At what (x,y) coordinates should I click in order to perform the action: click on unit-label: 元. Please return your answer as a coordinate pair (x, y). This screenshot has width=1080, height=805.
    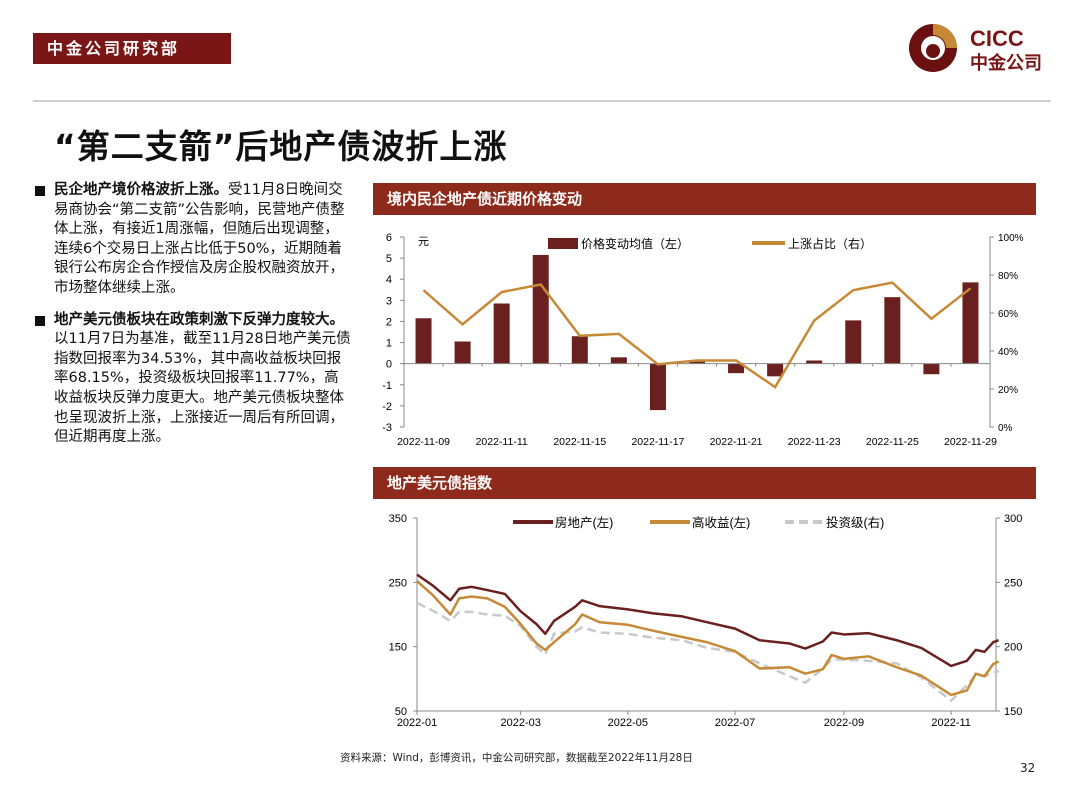
    Looking at the image, I should click on (423, 242).